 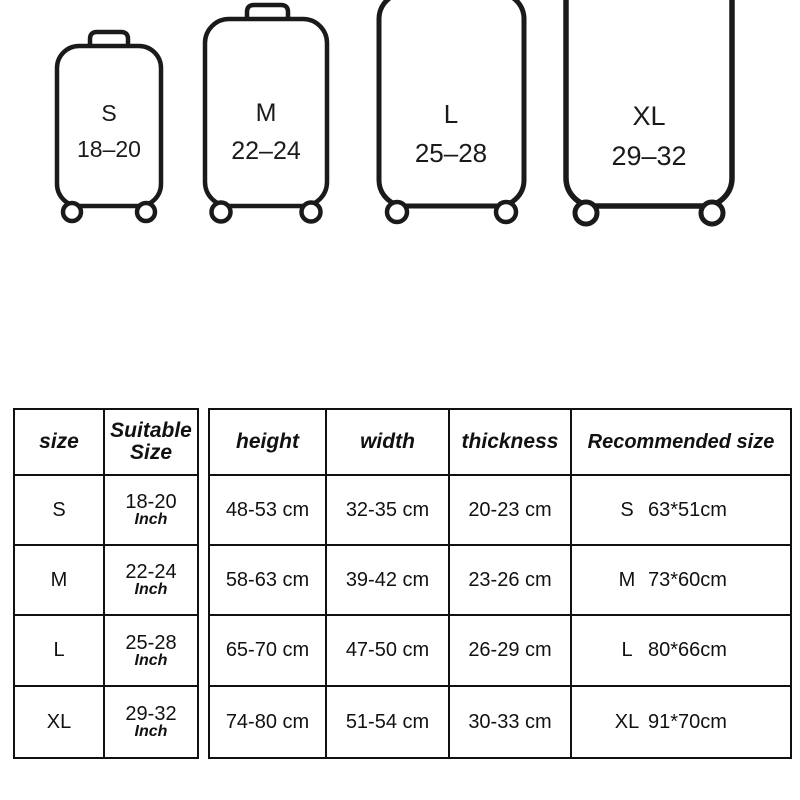 What do you see at coordinates (687, 509) in the screenshot?
I see `rec-size-dims-s: 63*51cm` at bounding box center [687, 509].